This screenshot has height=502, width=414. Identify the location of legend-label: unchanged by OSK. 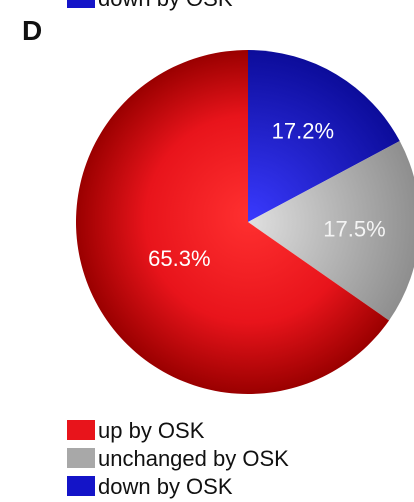
(193, 458).